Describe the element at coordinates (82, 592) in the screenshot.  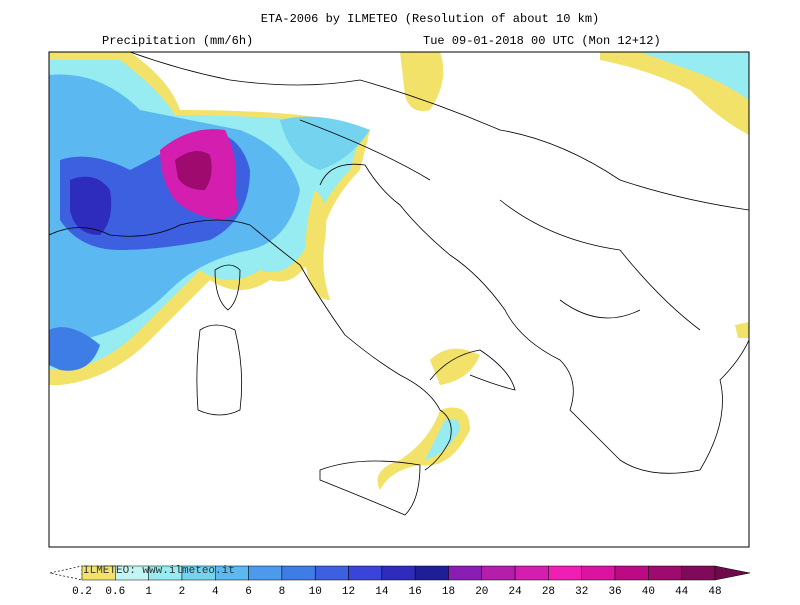
I see `colorbar-label: 0.2` at that location.